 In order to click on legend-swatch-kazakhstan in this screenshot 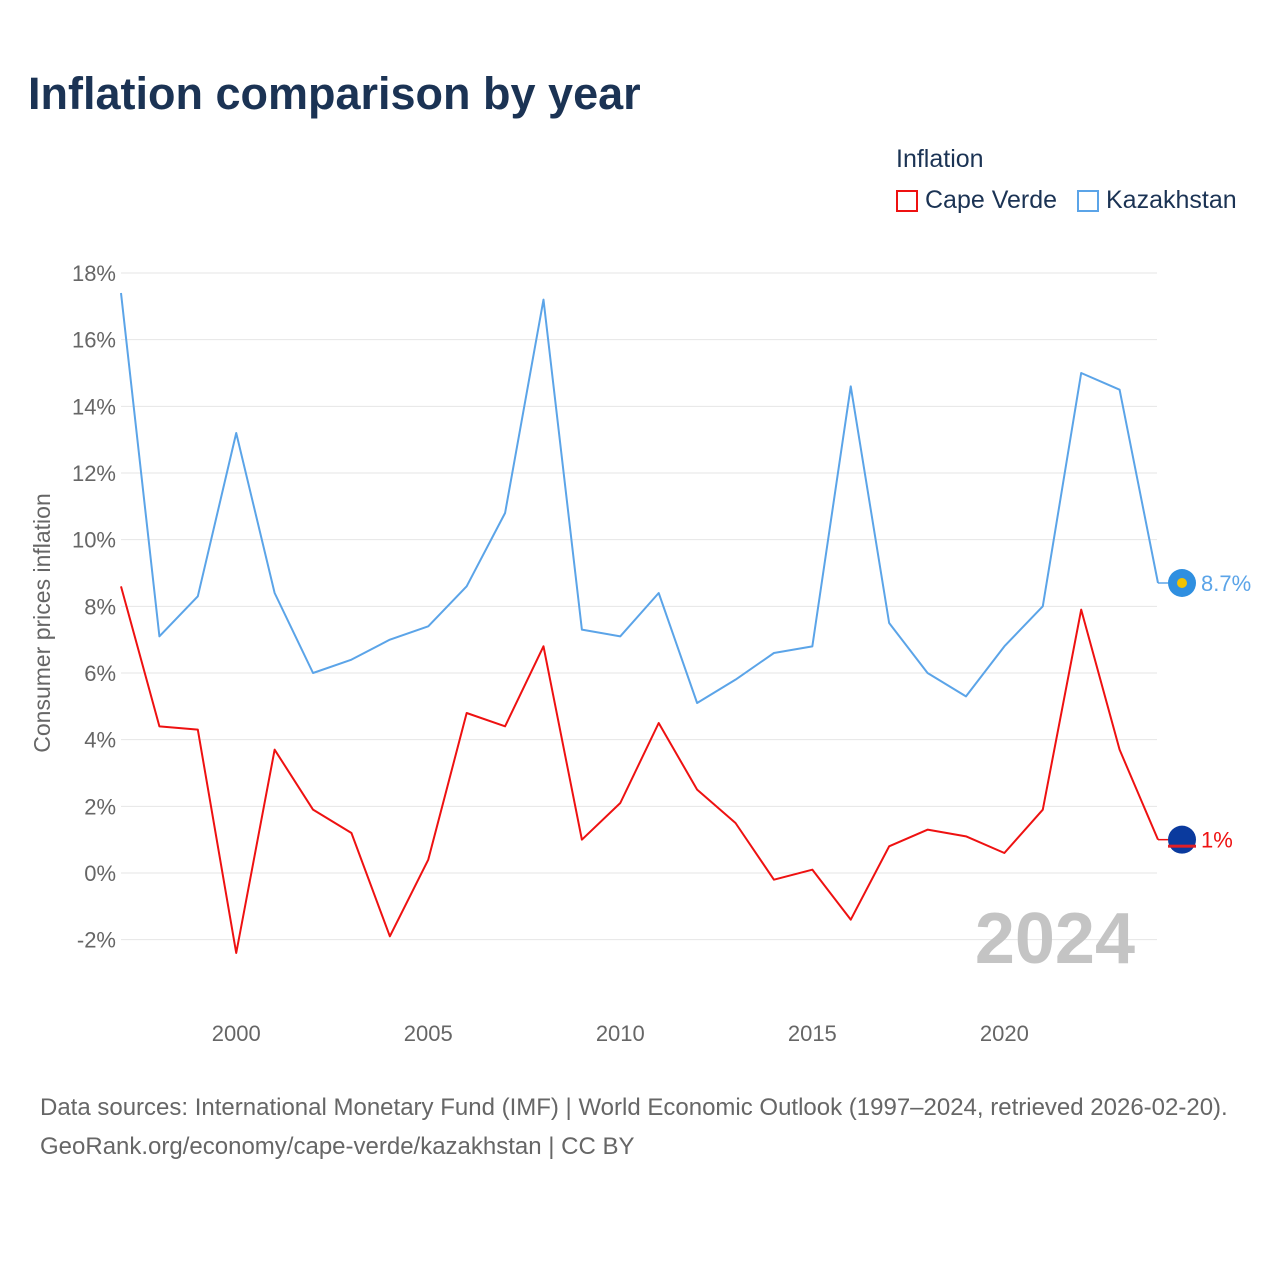, I will do `click(1088, 200)`.